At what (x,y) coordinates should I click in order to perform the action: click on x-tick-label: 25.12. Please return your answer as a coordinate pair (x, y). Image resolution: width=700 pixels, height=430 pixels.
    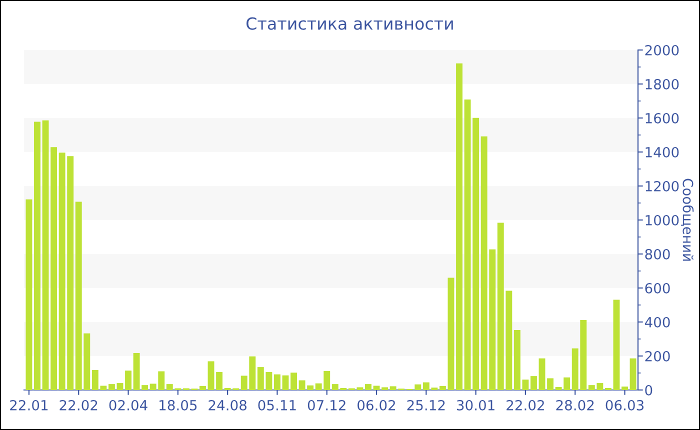
    Looking at the image, I should click on (426, 405).